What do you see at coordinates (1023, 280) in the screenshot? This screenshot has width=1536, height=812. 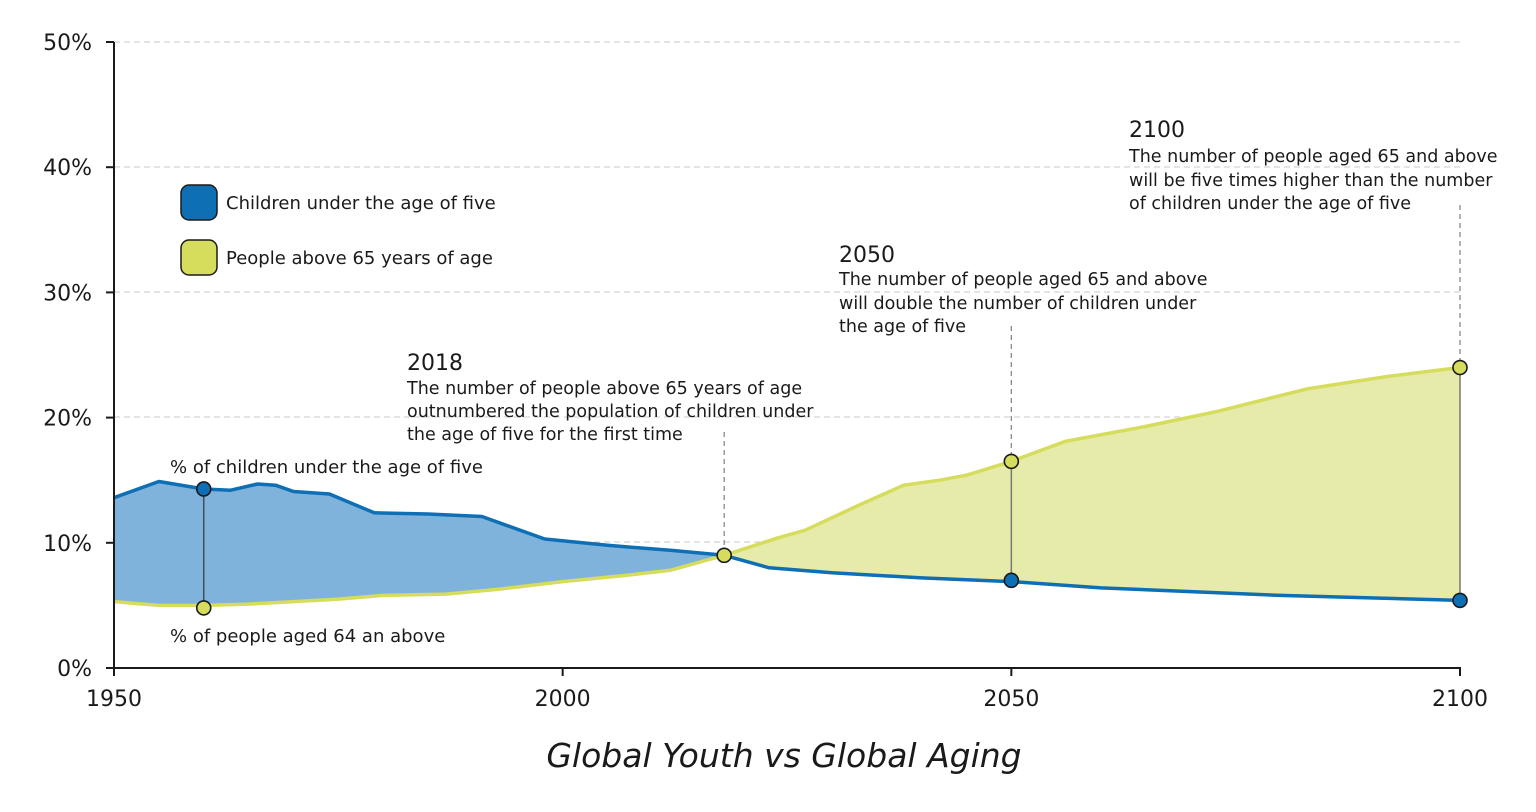 I see `annotation-2050-line-1: The number of people aged 65 and above` at bounding box center [1023, 280].